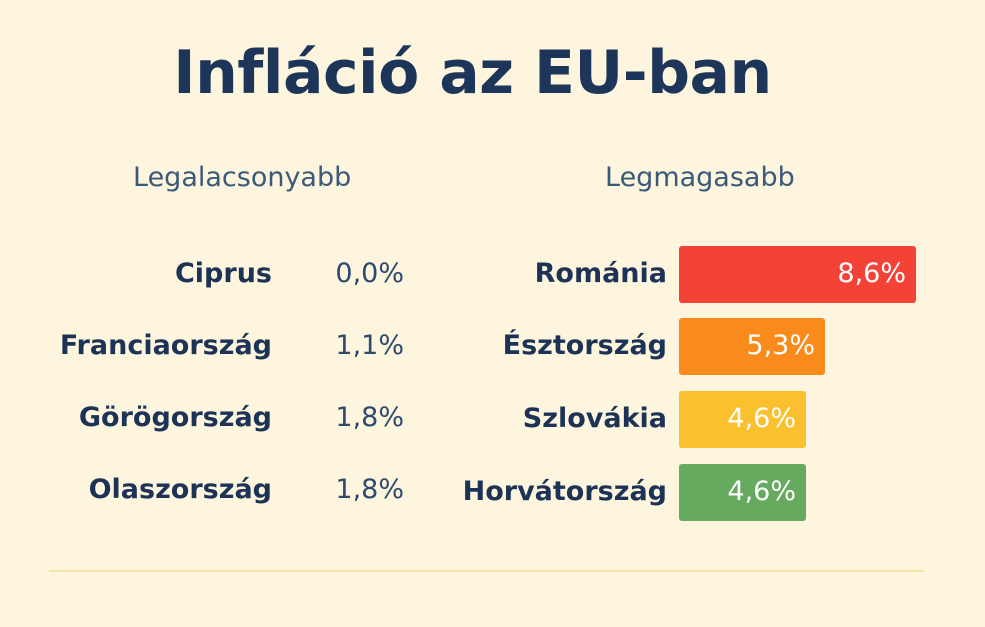  Describe the element at coordinates (492, 419) in the screenshot. I see `highest-row: Szlovákia 4,6%` at that location.